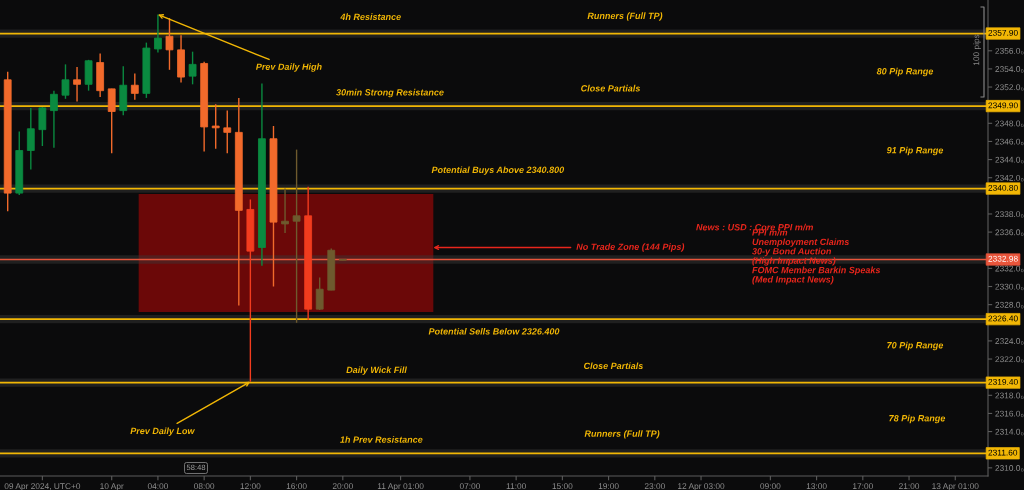 Image resolution: width=1024 pixels, height=490 pixels. What do you see at coordinates (1009, 305) in the screenshot?
I see `y-tick-label: 2328.0₀` at bounding box center [1009, 305].